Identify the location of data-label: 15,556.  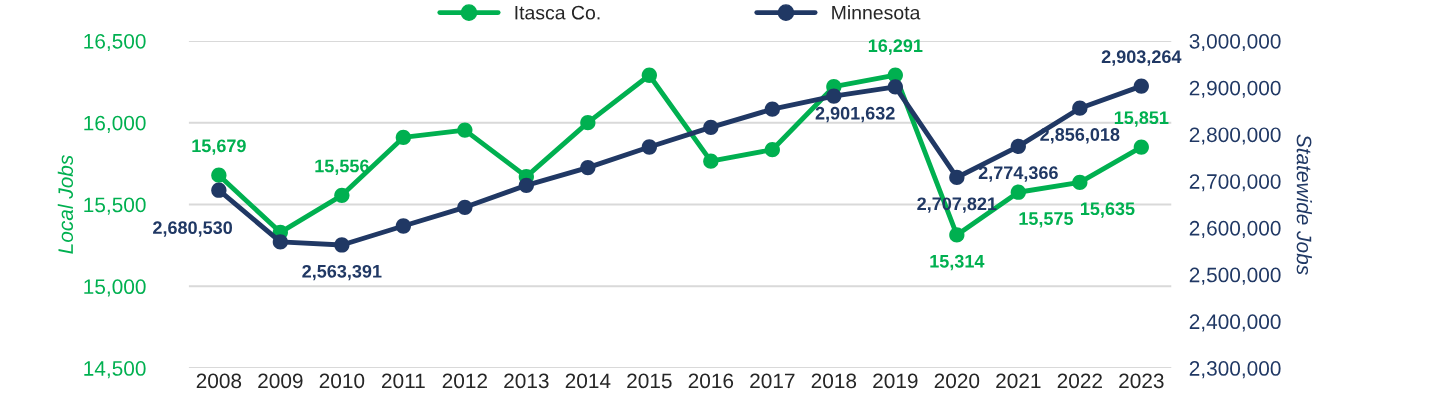
(342, 167).